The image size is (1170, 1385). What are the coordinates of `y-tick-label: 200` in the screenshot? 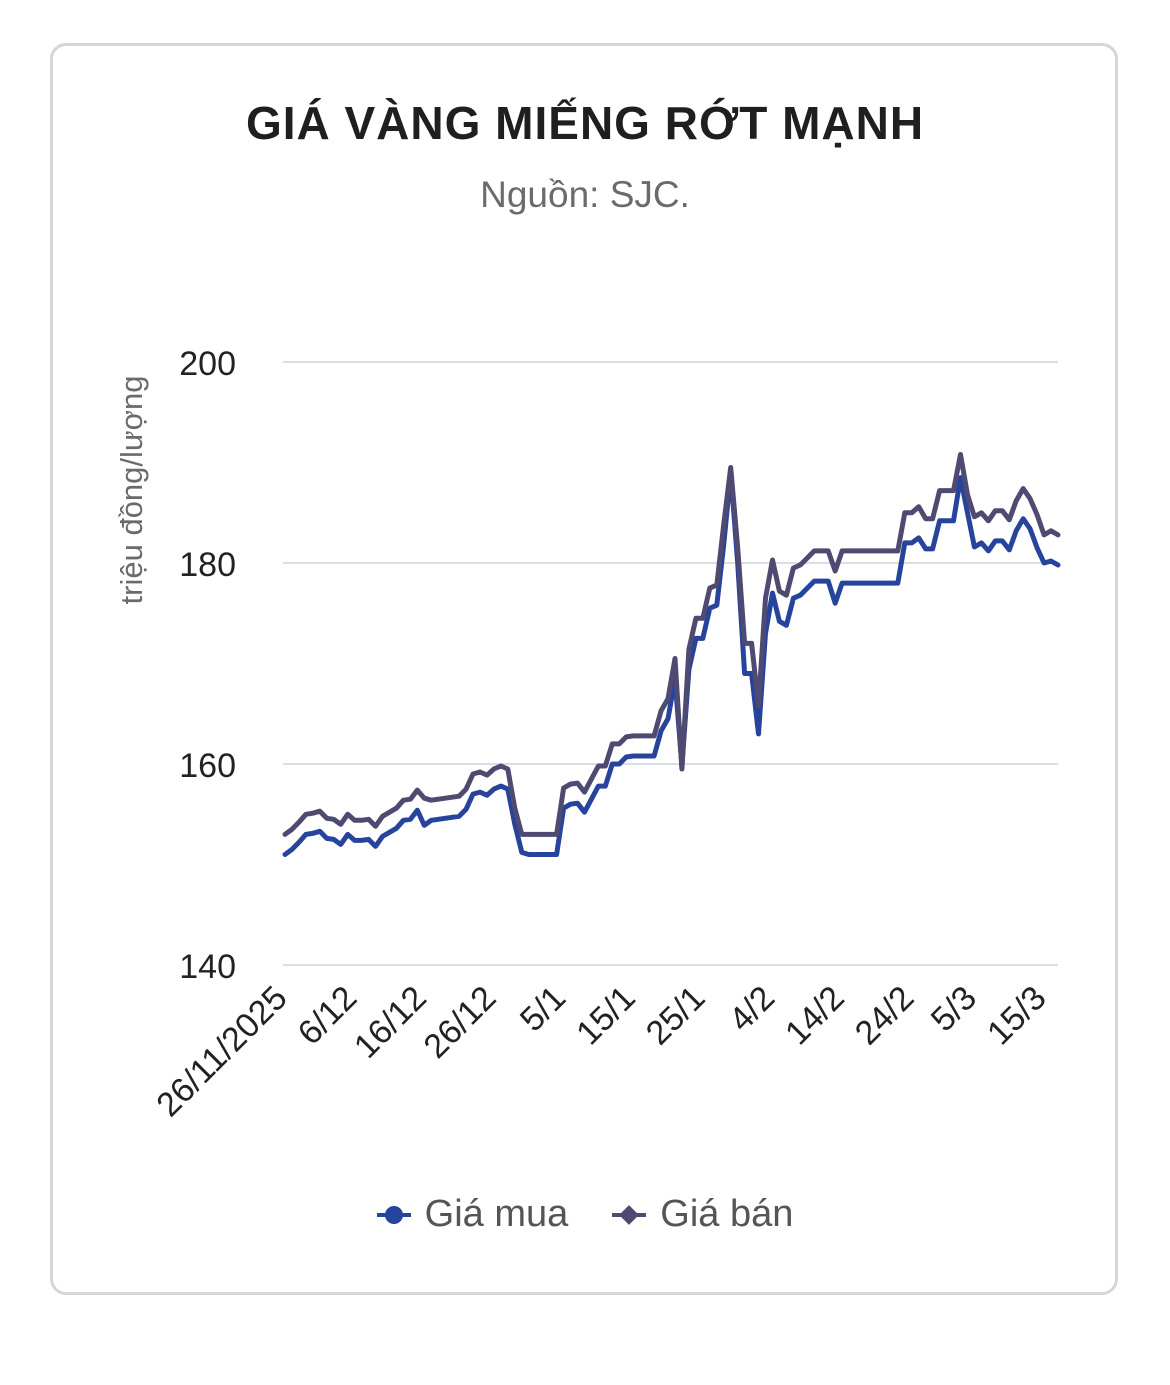 It's located at (207, 364).